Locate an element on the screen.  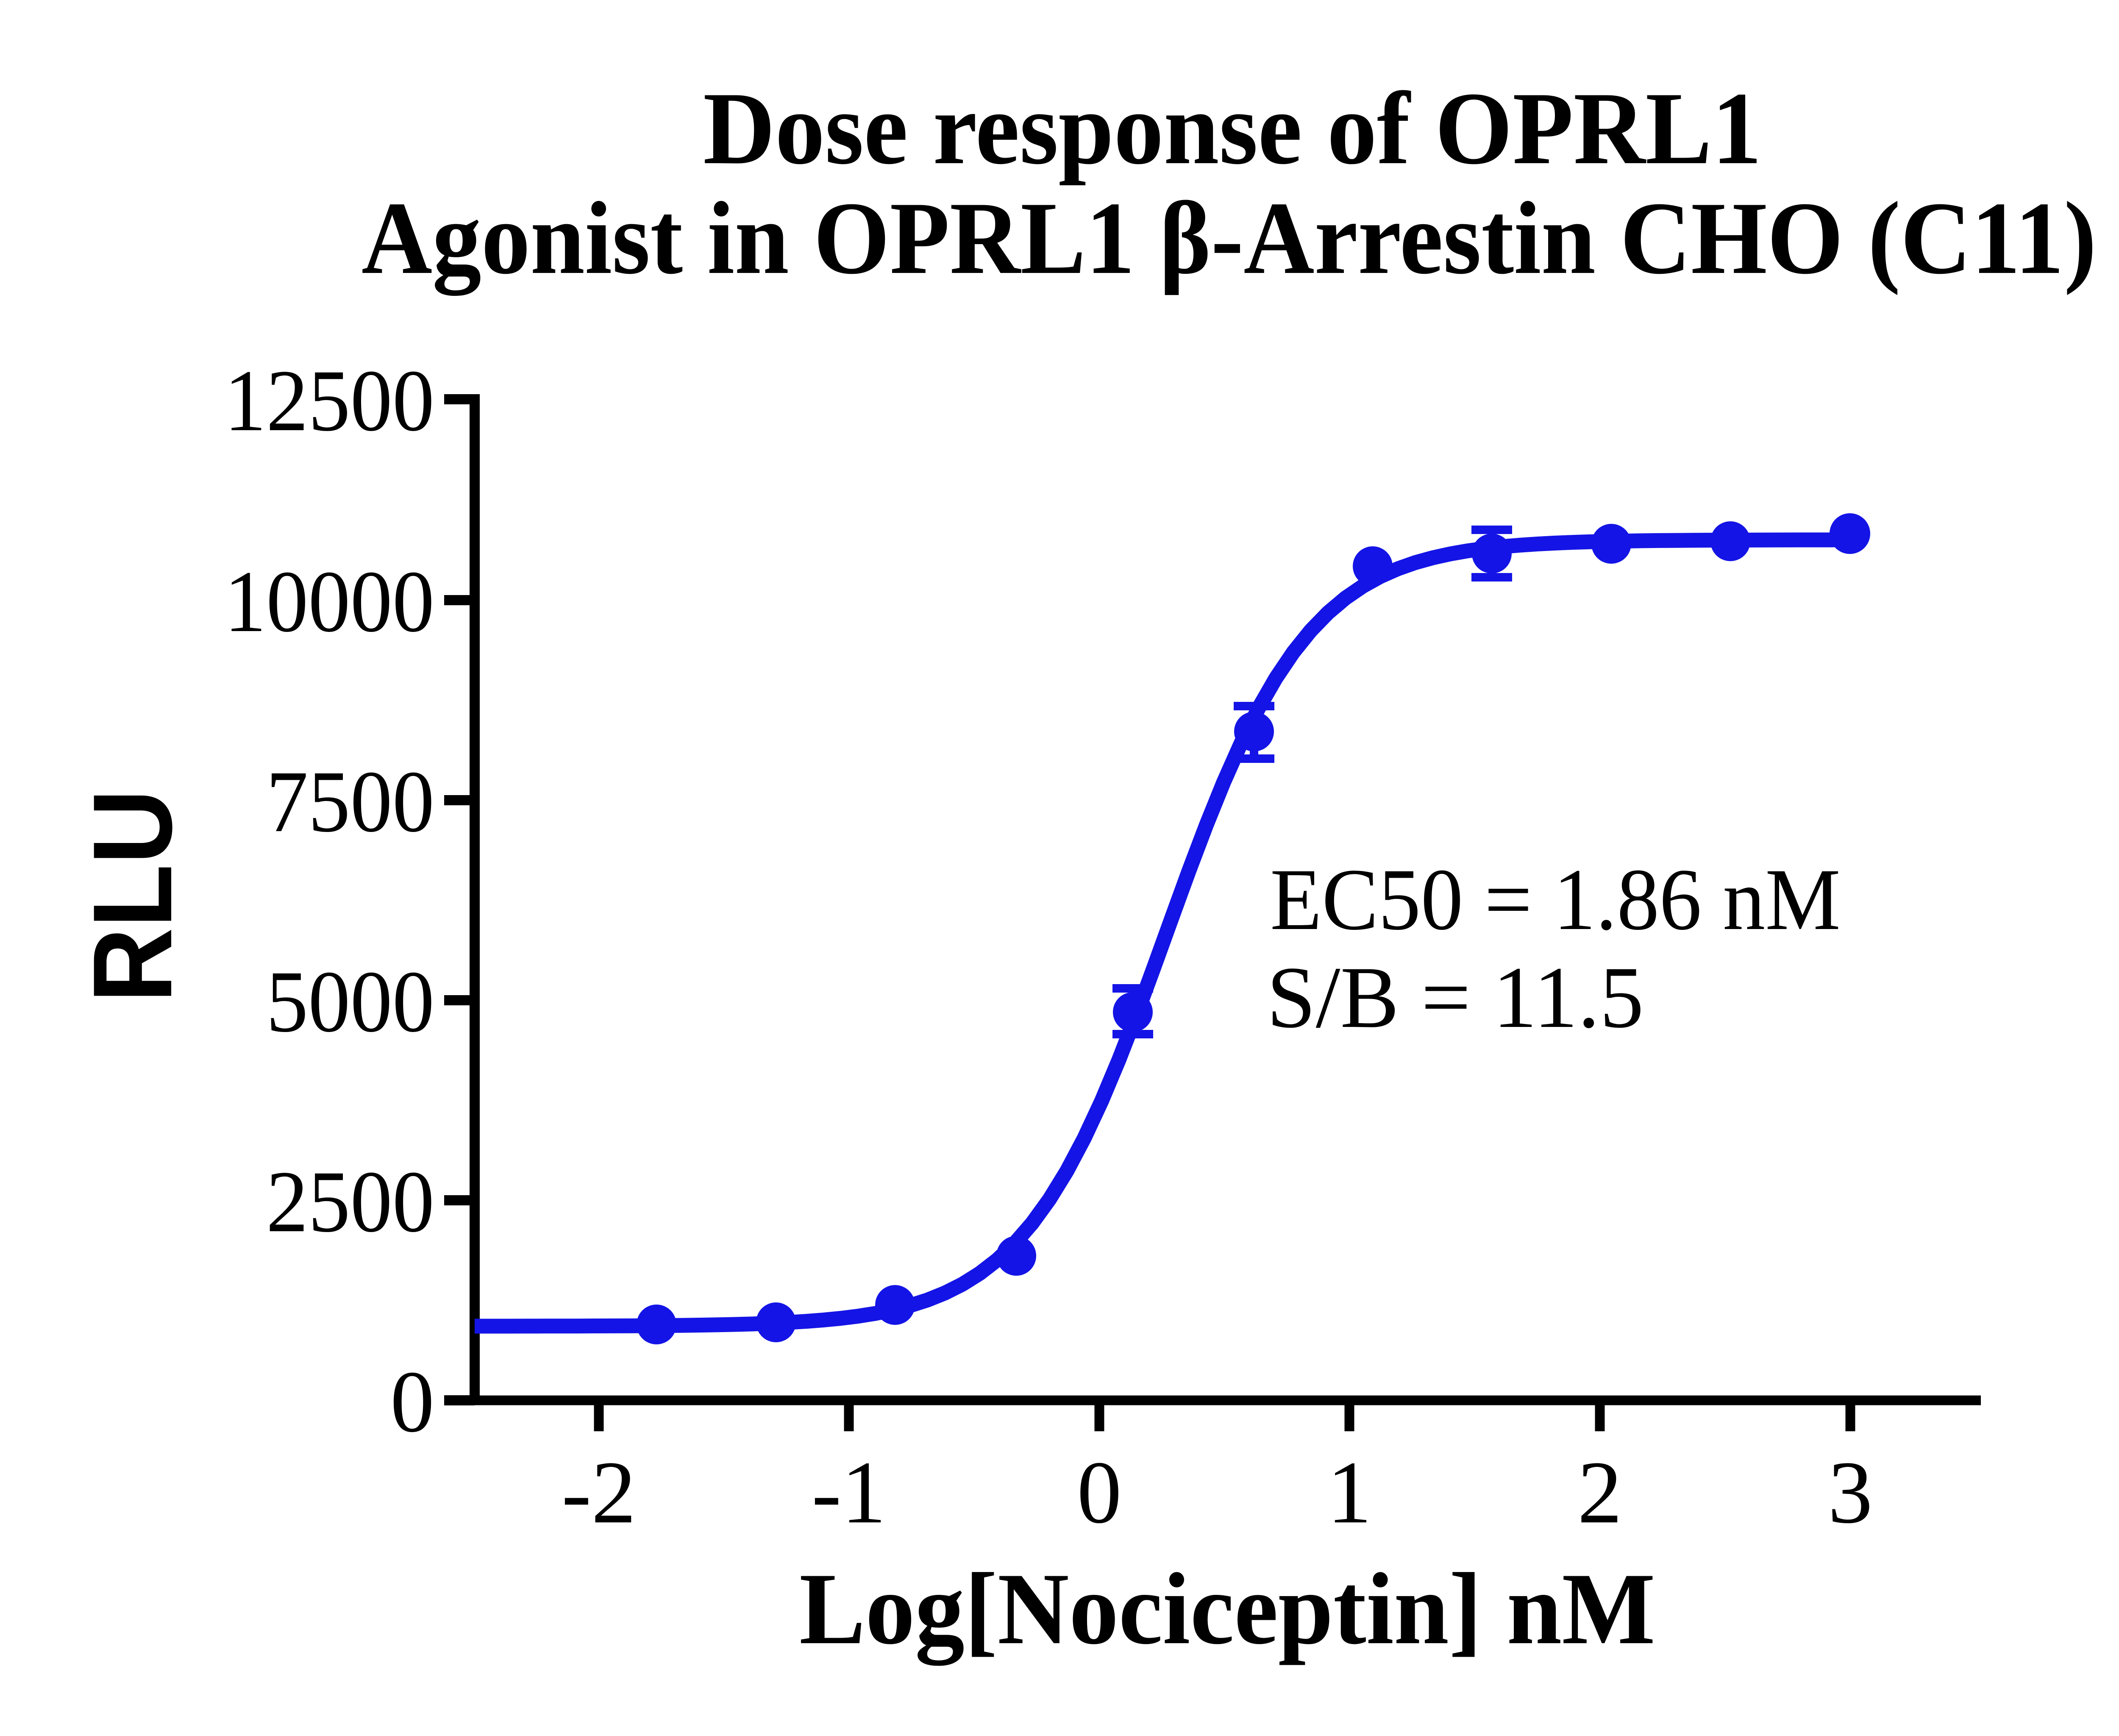
svg-text: -1 is located at coordinates (849, 1492).